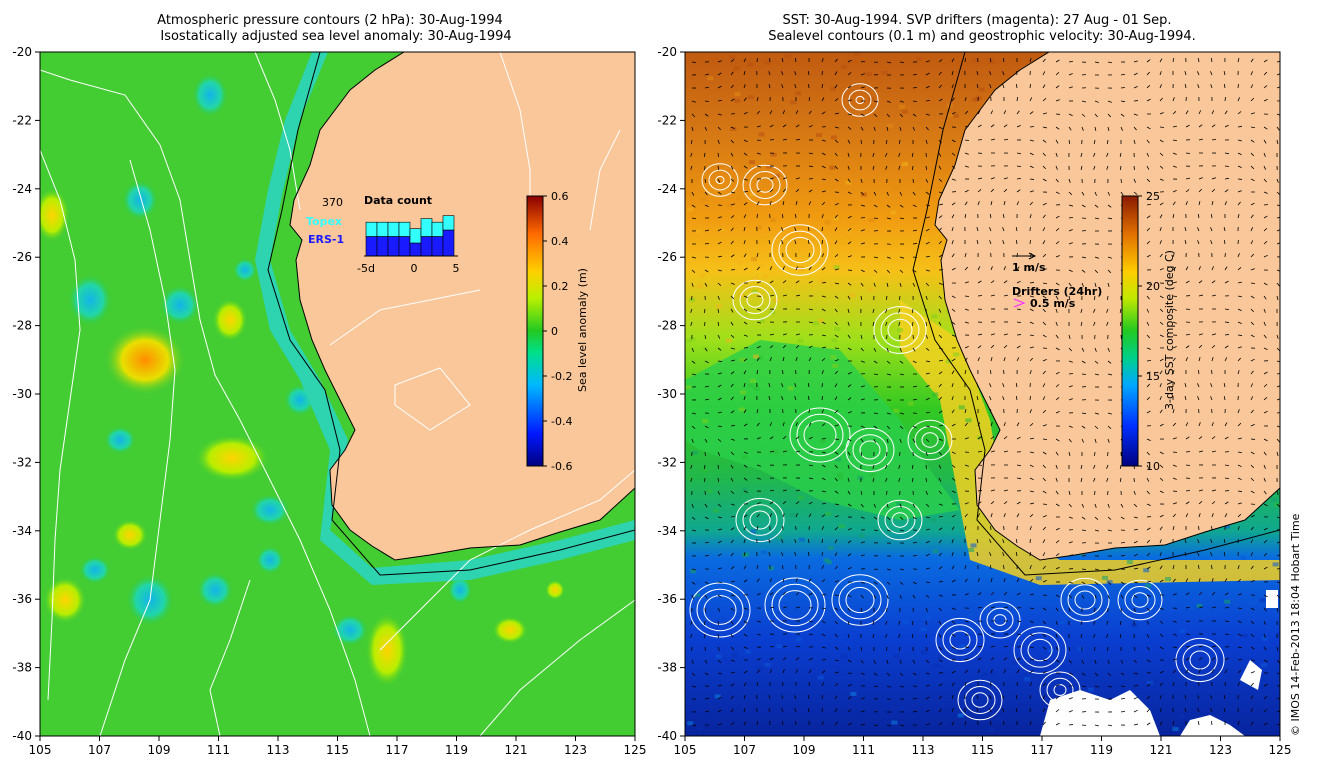 This screenshot has height=780, width=1320. What do you see at coordinates (437, 229) in the screenshot?
I see `inset-bar-topex` at bounding box center [437, 229].